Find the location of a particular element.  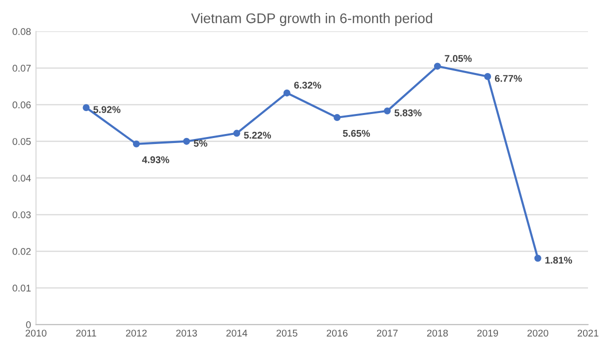

x-tick-label: 2018 is located at coordinates (437, 333).